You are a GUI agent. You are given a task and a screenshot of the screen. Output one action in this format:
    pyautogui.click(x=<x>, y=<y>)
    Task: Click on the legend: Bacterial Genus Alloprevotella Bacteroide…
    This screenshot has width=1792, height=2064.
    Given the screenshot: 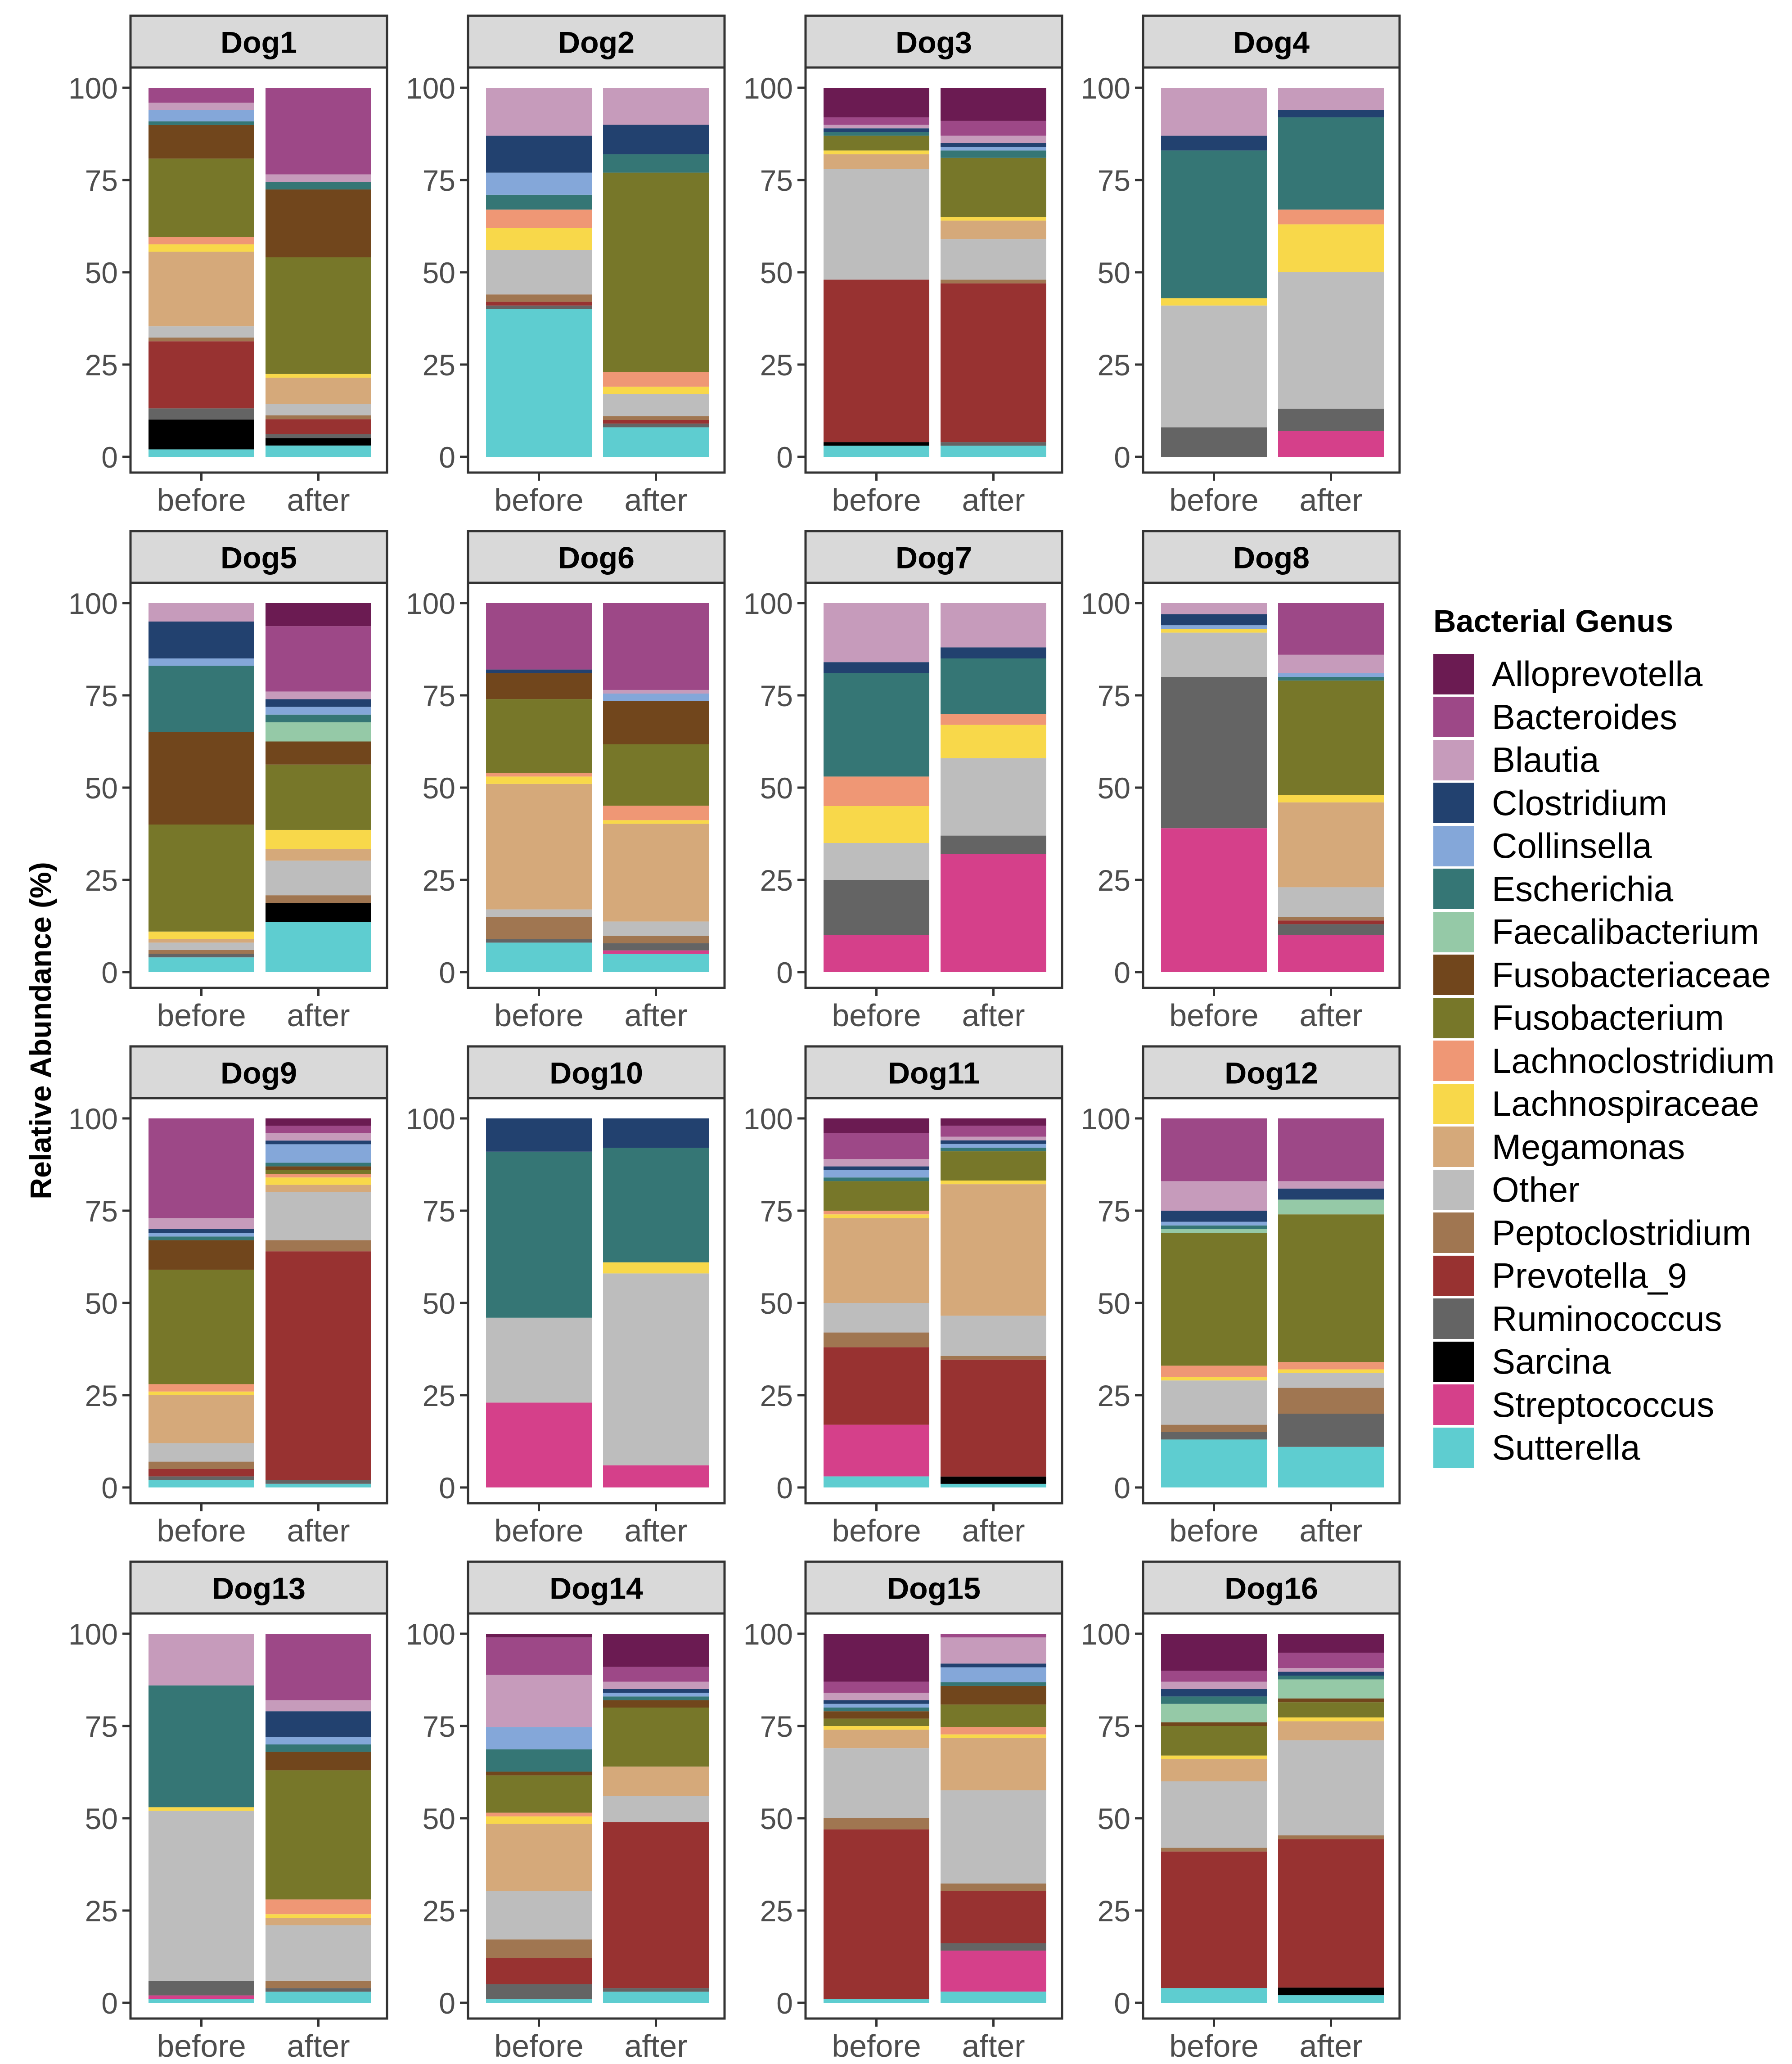 What is the action you would take?
    pyautogui.click(x=1604, y=1036)
    